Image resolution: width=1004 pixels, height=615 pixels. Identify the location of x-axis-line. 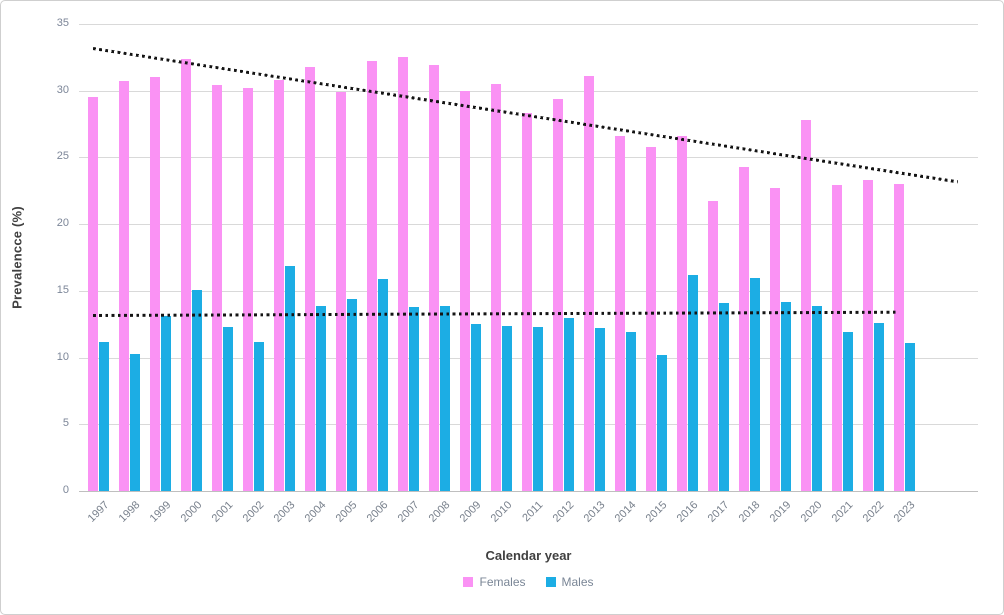
(528, 491).